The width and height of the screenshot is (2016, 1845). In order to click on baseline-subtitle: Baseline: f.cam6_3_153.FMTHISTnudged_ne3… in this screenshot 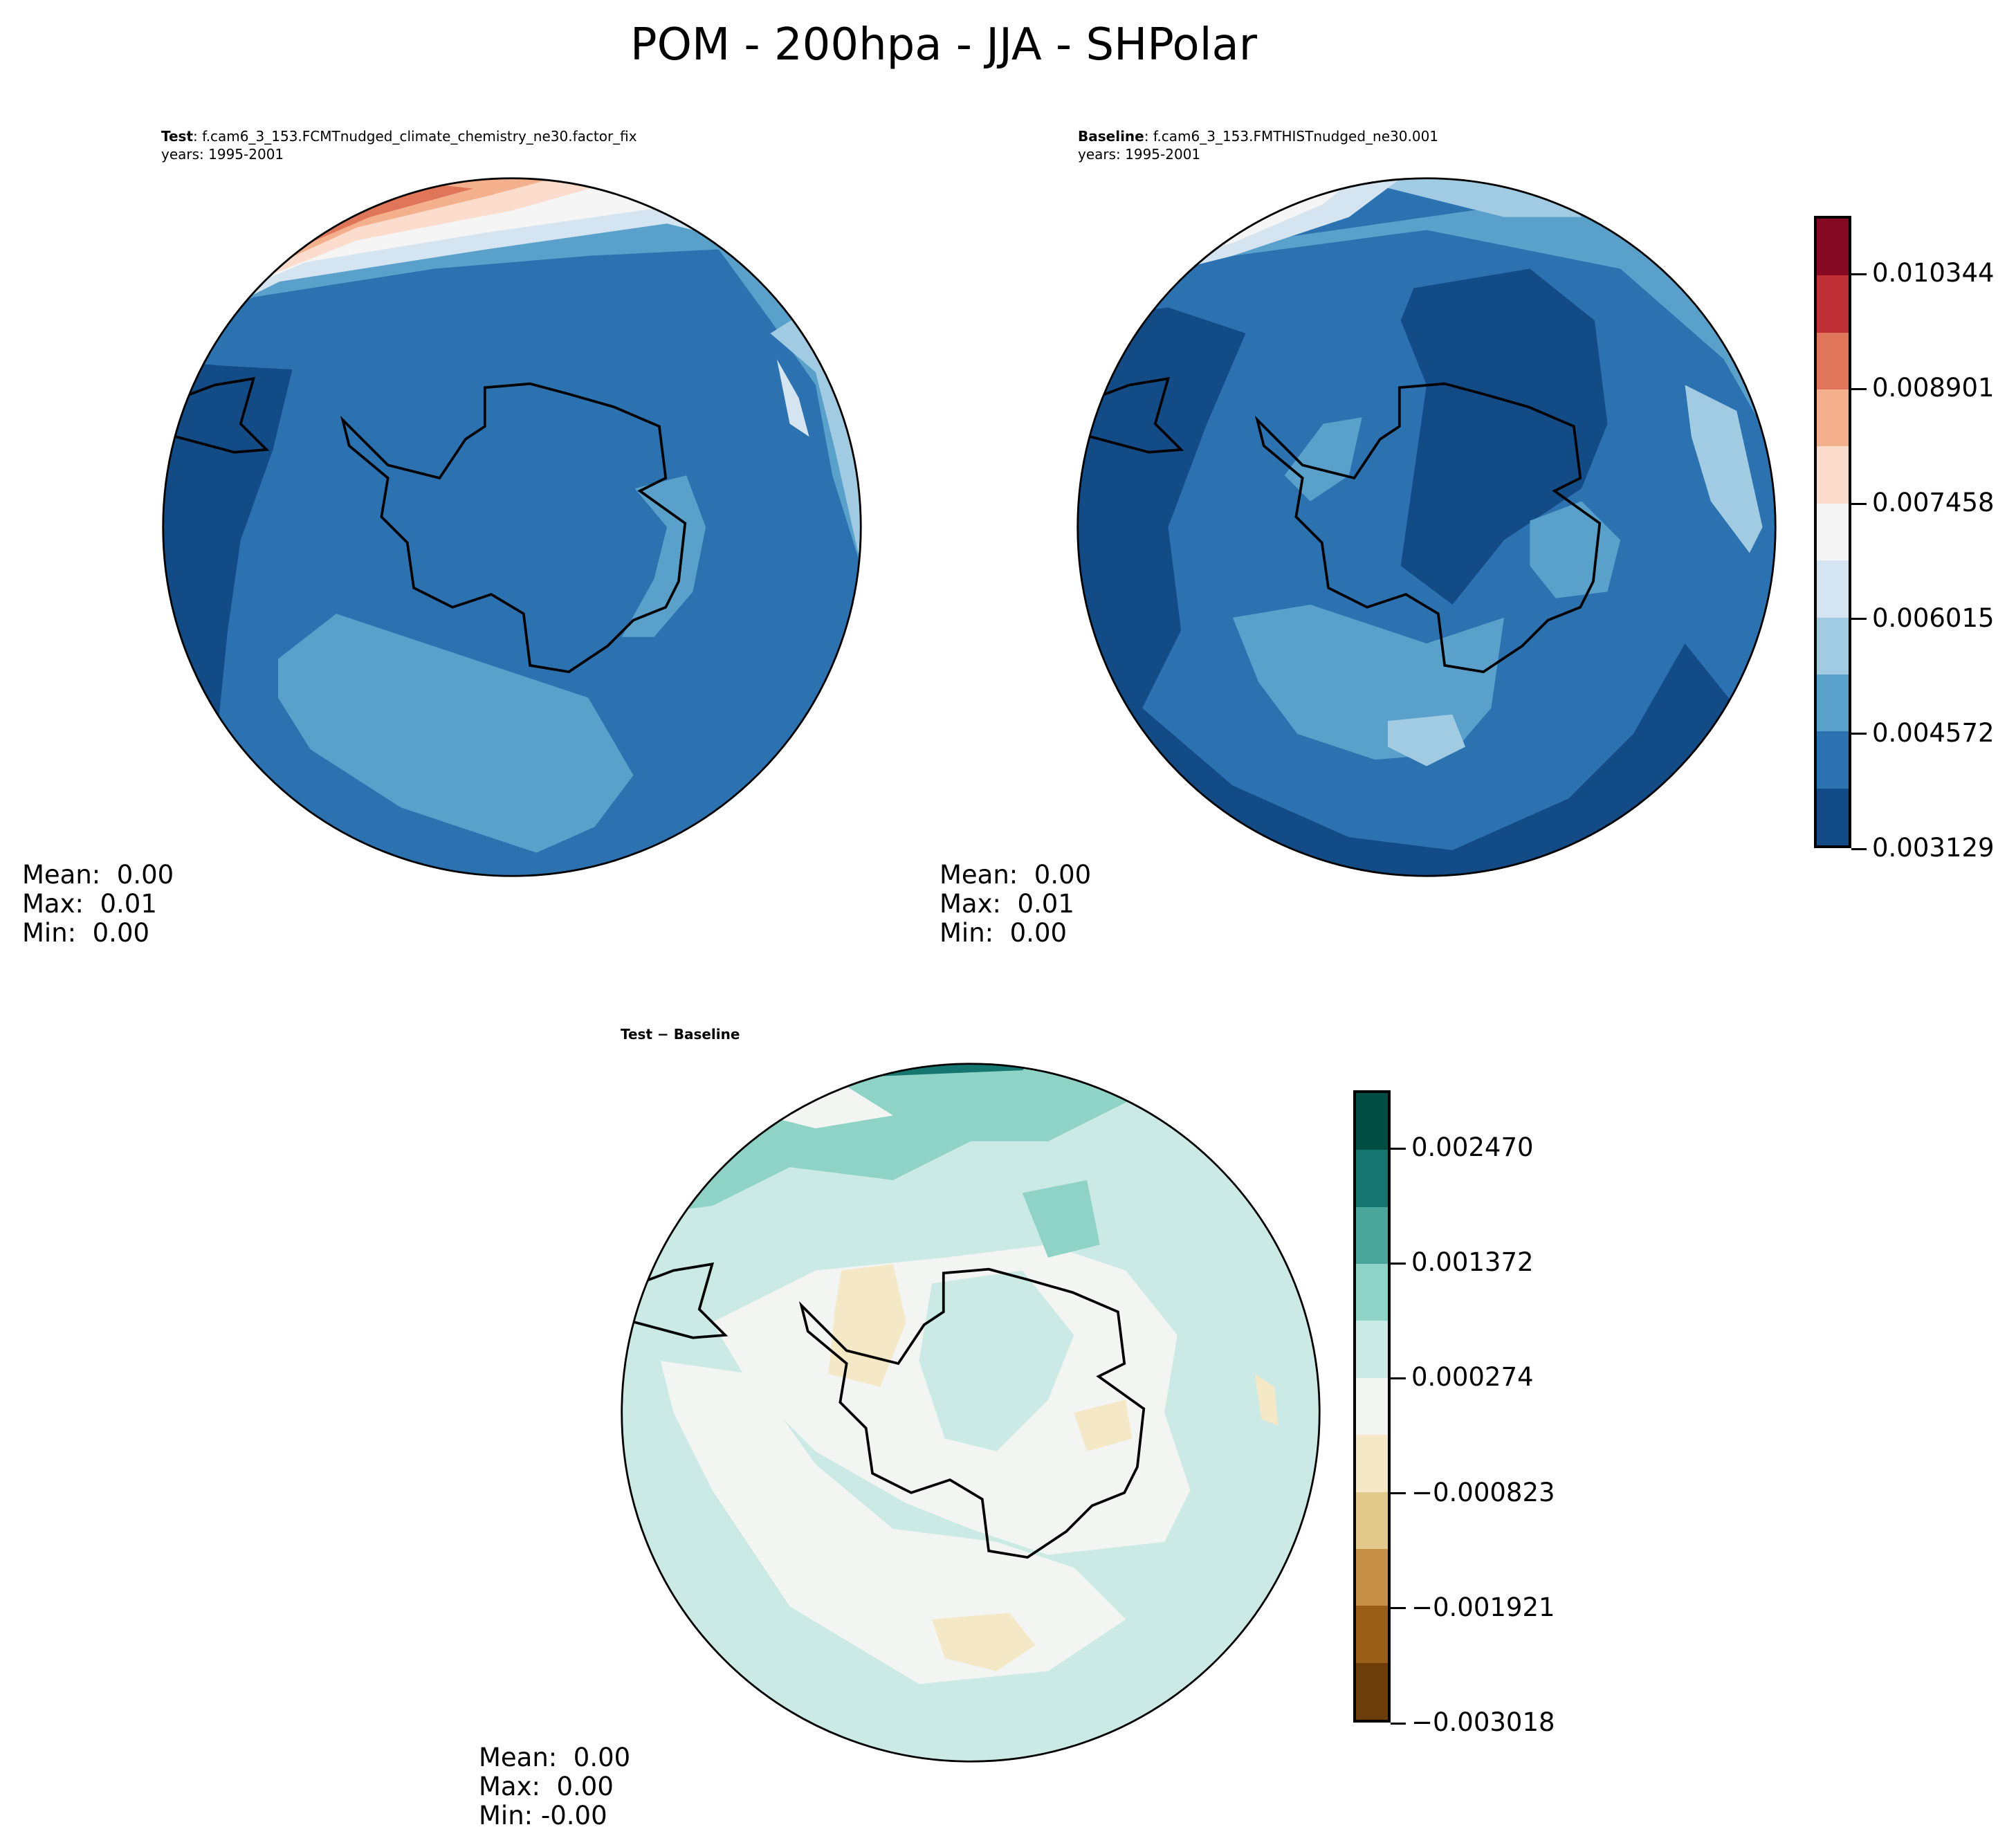, I will do `click(1258, 145)`.